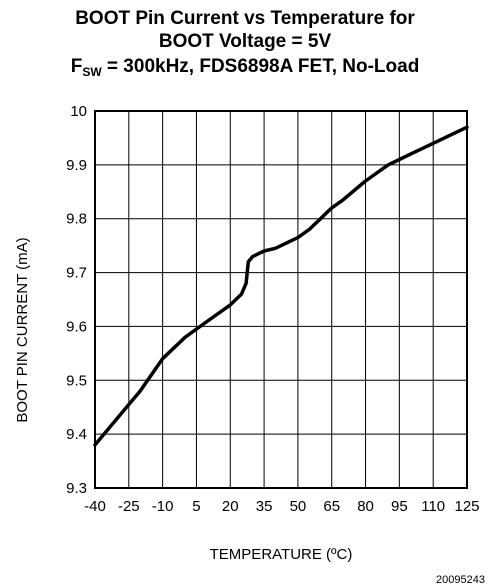 Image resolution: width=490 pixels, height=586 pixels. What do you see at coordinates (76, 66) in the screenshot?
I see `title-fsw-prefix: F` at bounding box center [76, 66].